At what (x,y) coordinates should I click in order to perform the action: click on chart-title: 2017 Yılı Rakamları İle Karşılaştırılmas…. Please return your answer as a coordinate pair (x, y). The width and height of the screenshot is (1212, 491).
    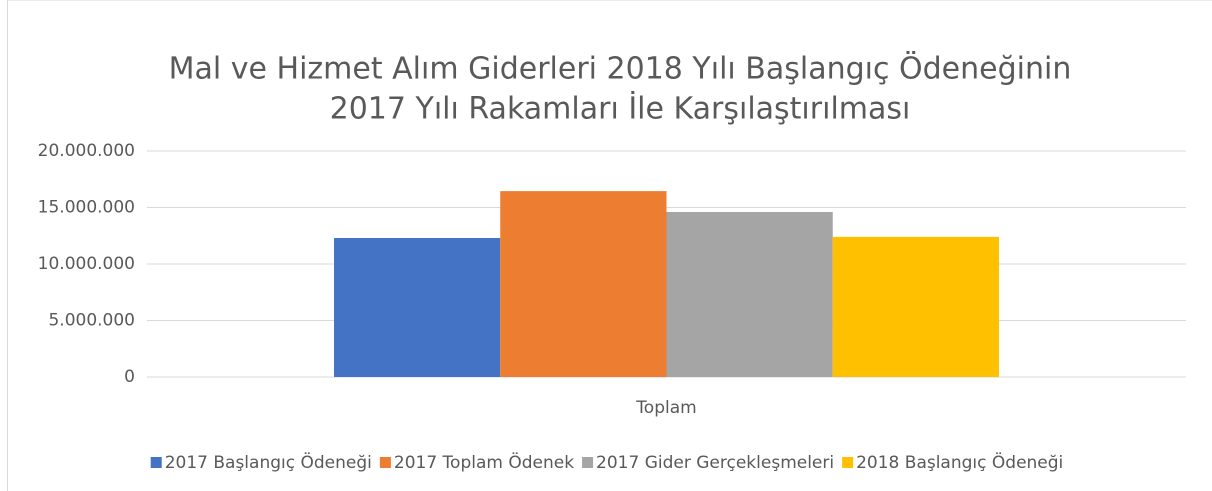
    Looking at the image, I should click on (620, 109).